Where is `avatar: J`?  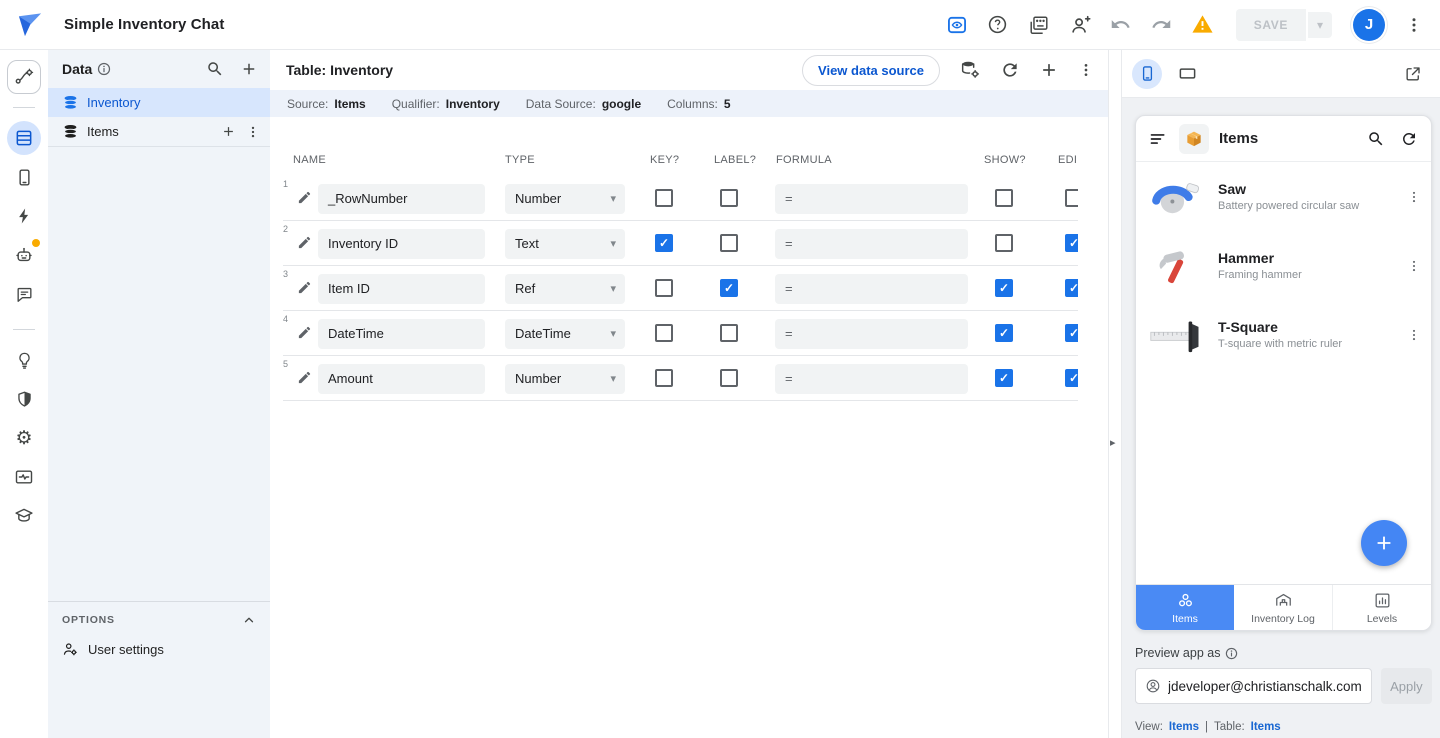 avatar: J is located at coordinates (1369, 24).